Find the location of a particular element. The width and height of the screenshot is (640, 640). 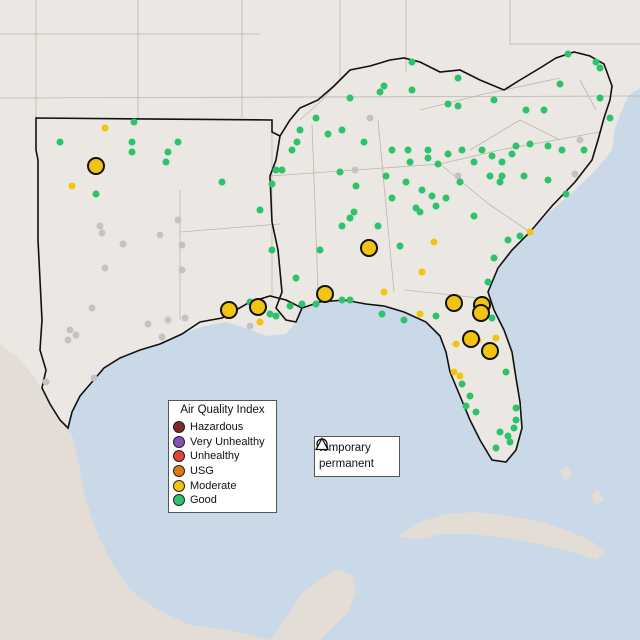

yucatan-land is located at coordinates (313, 605).